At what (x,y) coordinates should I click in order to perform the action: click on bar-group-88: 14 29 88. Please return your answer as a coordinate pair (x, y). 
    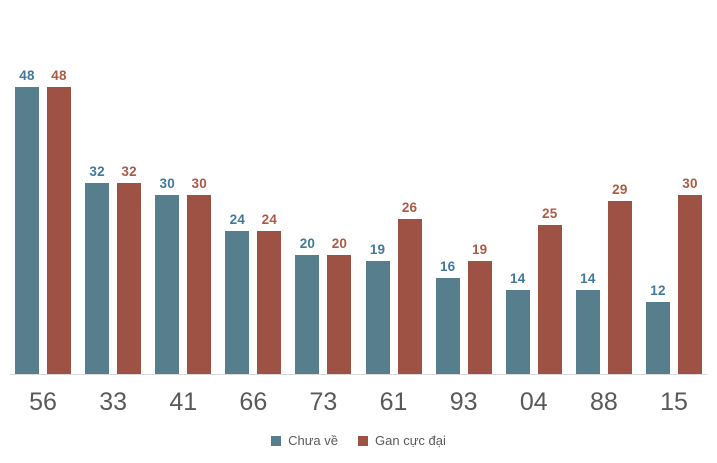
    Looking at the image, I should click on (603, 208).